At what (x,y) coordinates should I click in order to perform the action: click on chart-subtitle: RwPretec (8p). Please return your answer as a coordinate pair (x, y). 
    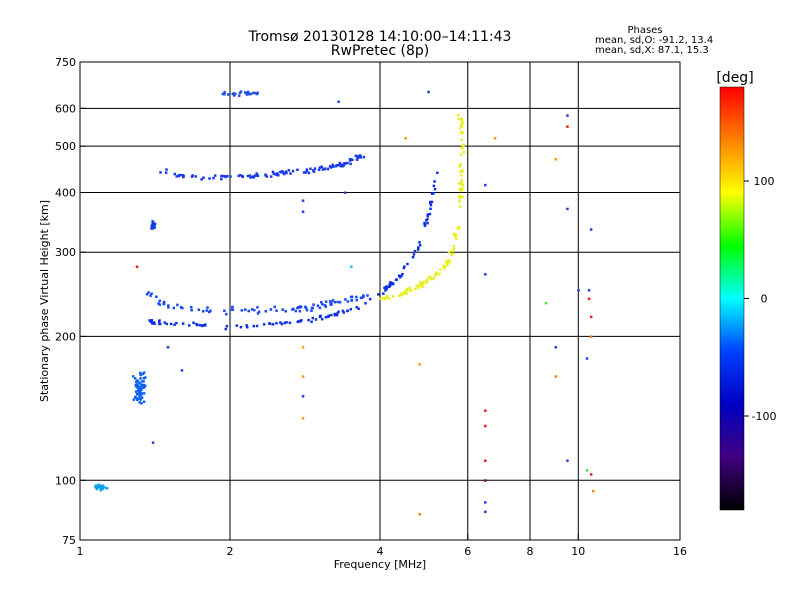
    Looking at the image, I should click on (380, 51).